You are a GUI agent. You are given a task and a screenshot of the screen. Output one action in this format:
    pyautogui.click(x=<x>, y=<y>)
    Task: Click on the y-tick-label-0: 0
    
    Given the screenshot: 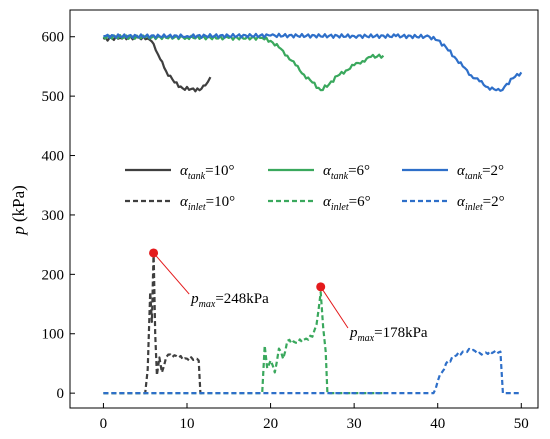 What is the action you would take?
    pyautogui.click(x=61, y=394)
    